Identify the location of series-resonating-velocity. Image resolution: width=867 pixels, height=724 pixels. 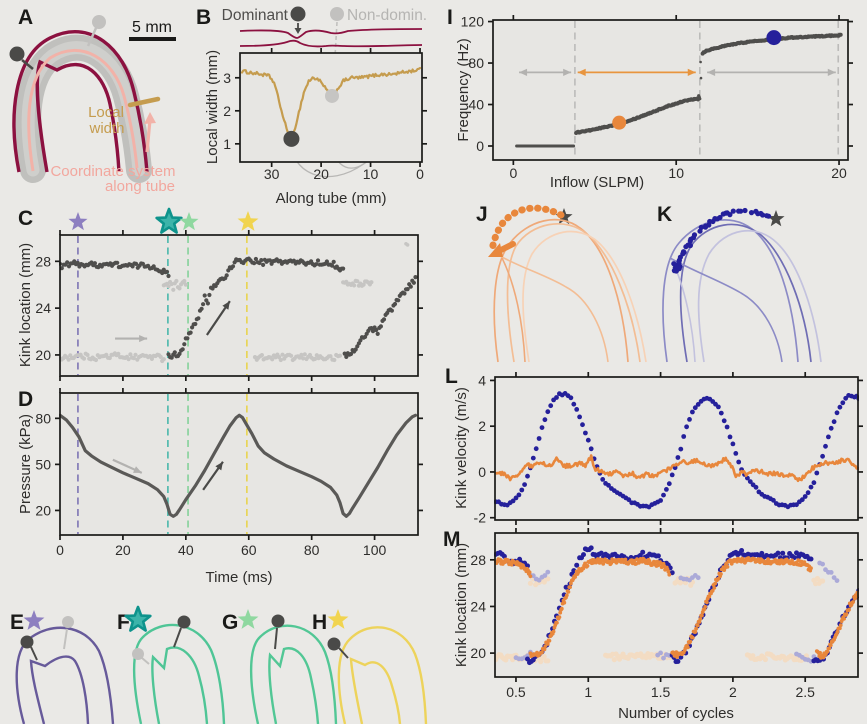
(676, 450).